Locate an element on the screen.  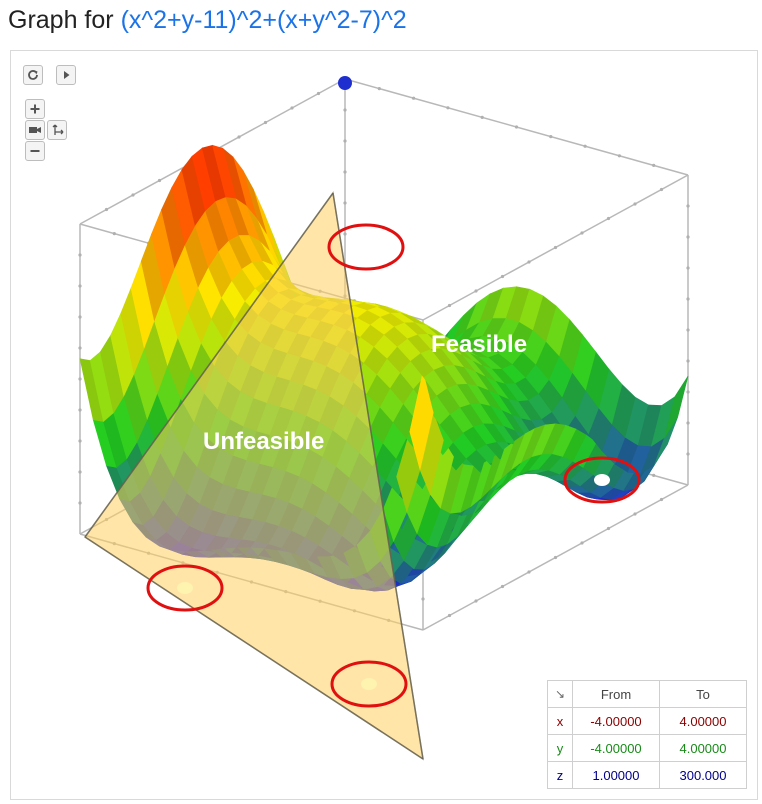
range-row-z: z 1.00000 300.000 is located at coordinates (647, 775).